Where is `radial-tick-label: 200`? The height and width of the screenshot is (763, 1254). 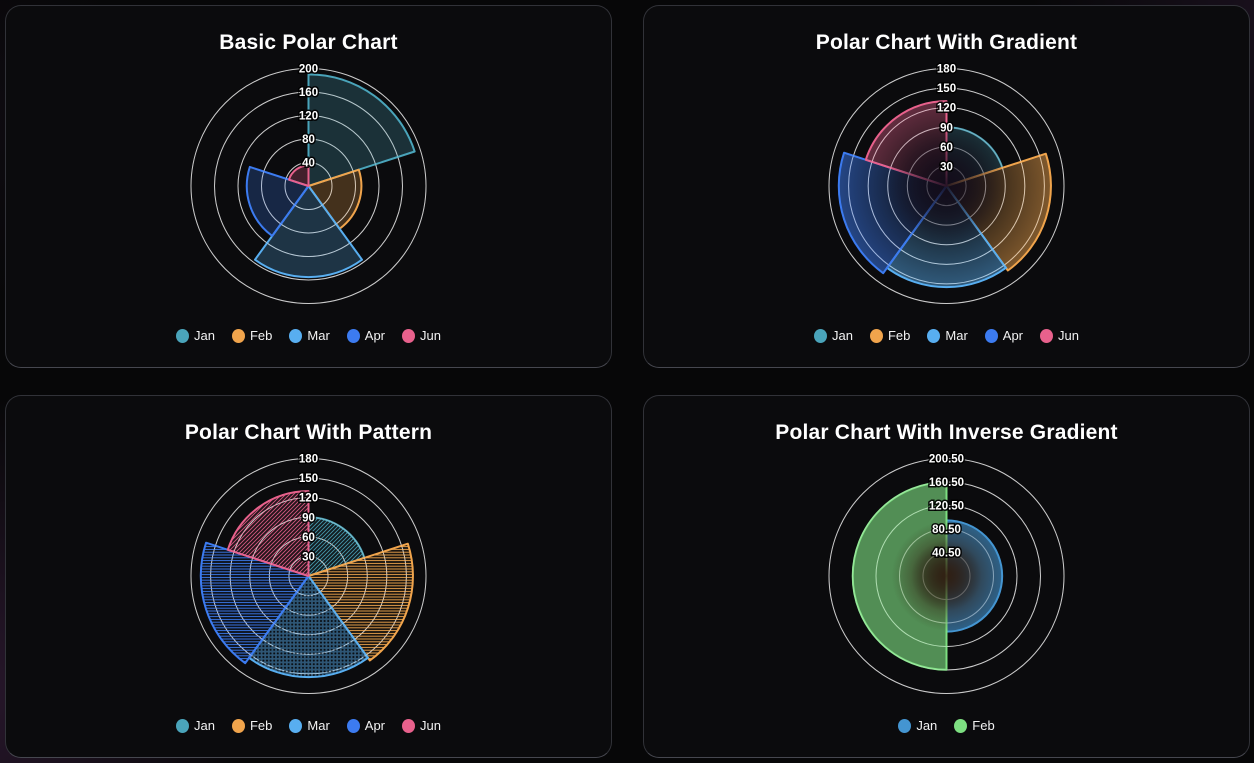
radial-tick-label: 200 is located at coordinates (308, 70).